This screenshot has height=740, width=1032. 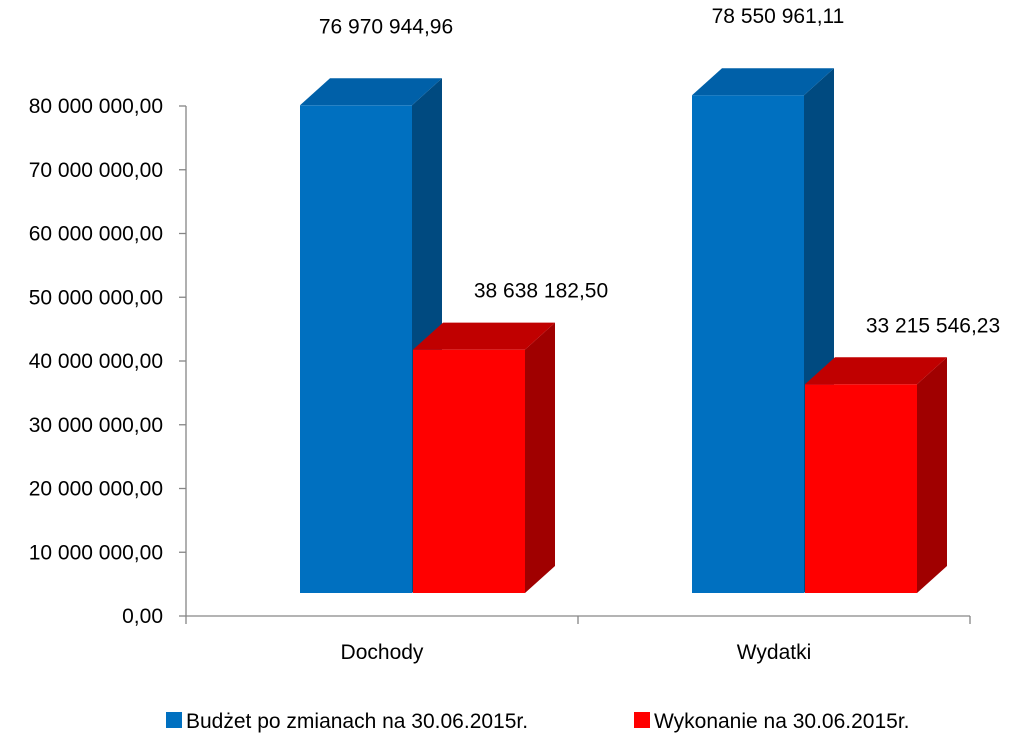 What do you see at coordinates (96, 297) in the screenshot?
I see `y-tick-label: 50 000 000,00` at bounding box center [96, 297].